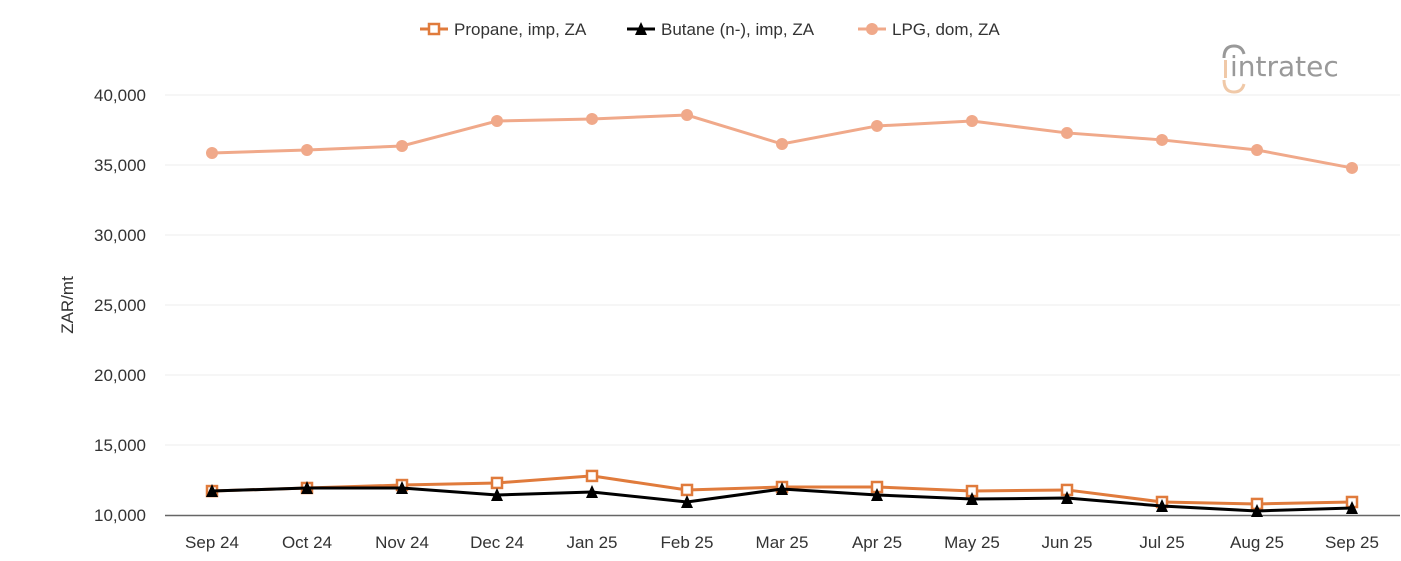 The image size is (1401, 561). What do you see at coordinates (1066, 542) in the screenshot?
I see `x-tick-label: Jun 25` at bounding box center [1066, 542].